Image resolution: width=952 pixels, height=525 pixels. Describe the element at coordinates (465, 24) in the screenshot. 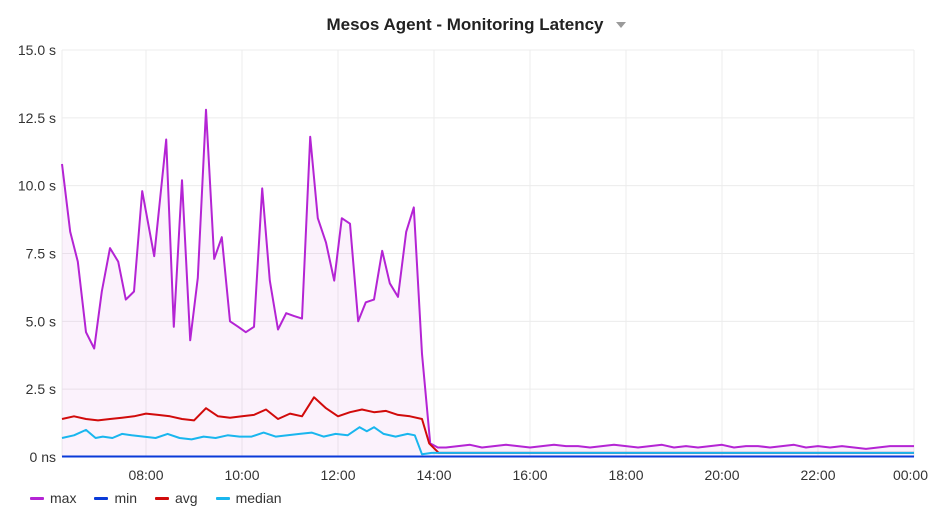

I see `panel-title: Mesos Agent - Monitoring Latency` at that location.